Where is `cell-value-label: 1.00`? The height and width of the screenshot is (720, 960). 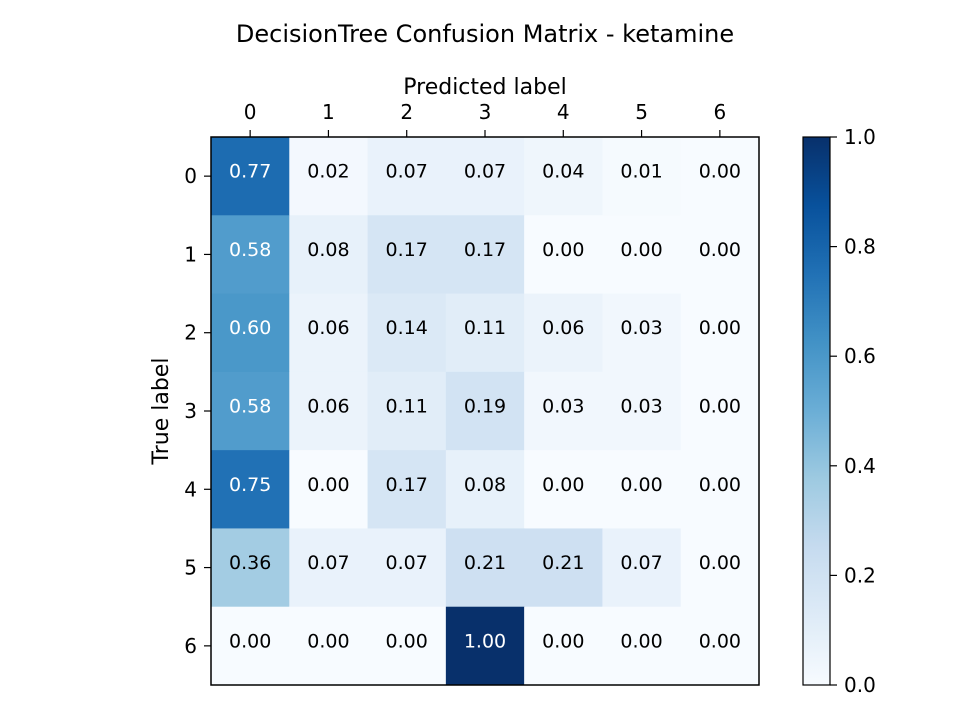 cell-value-label: 1.00 is located at coordinates (485, 641).